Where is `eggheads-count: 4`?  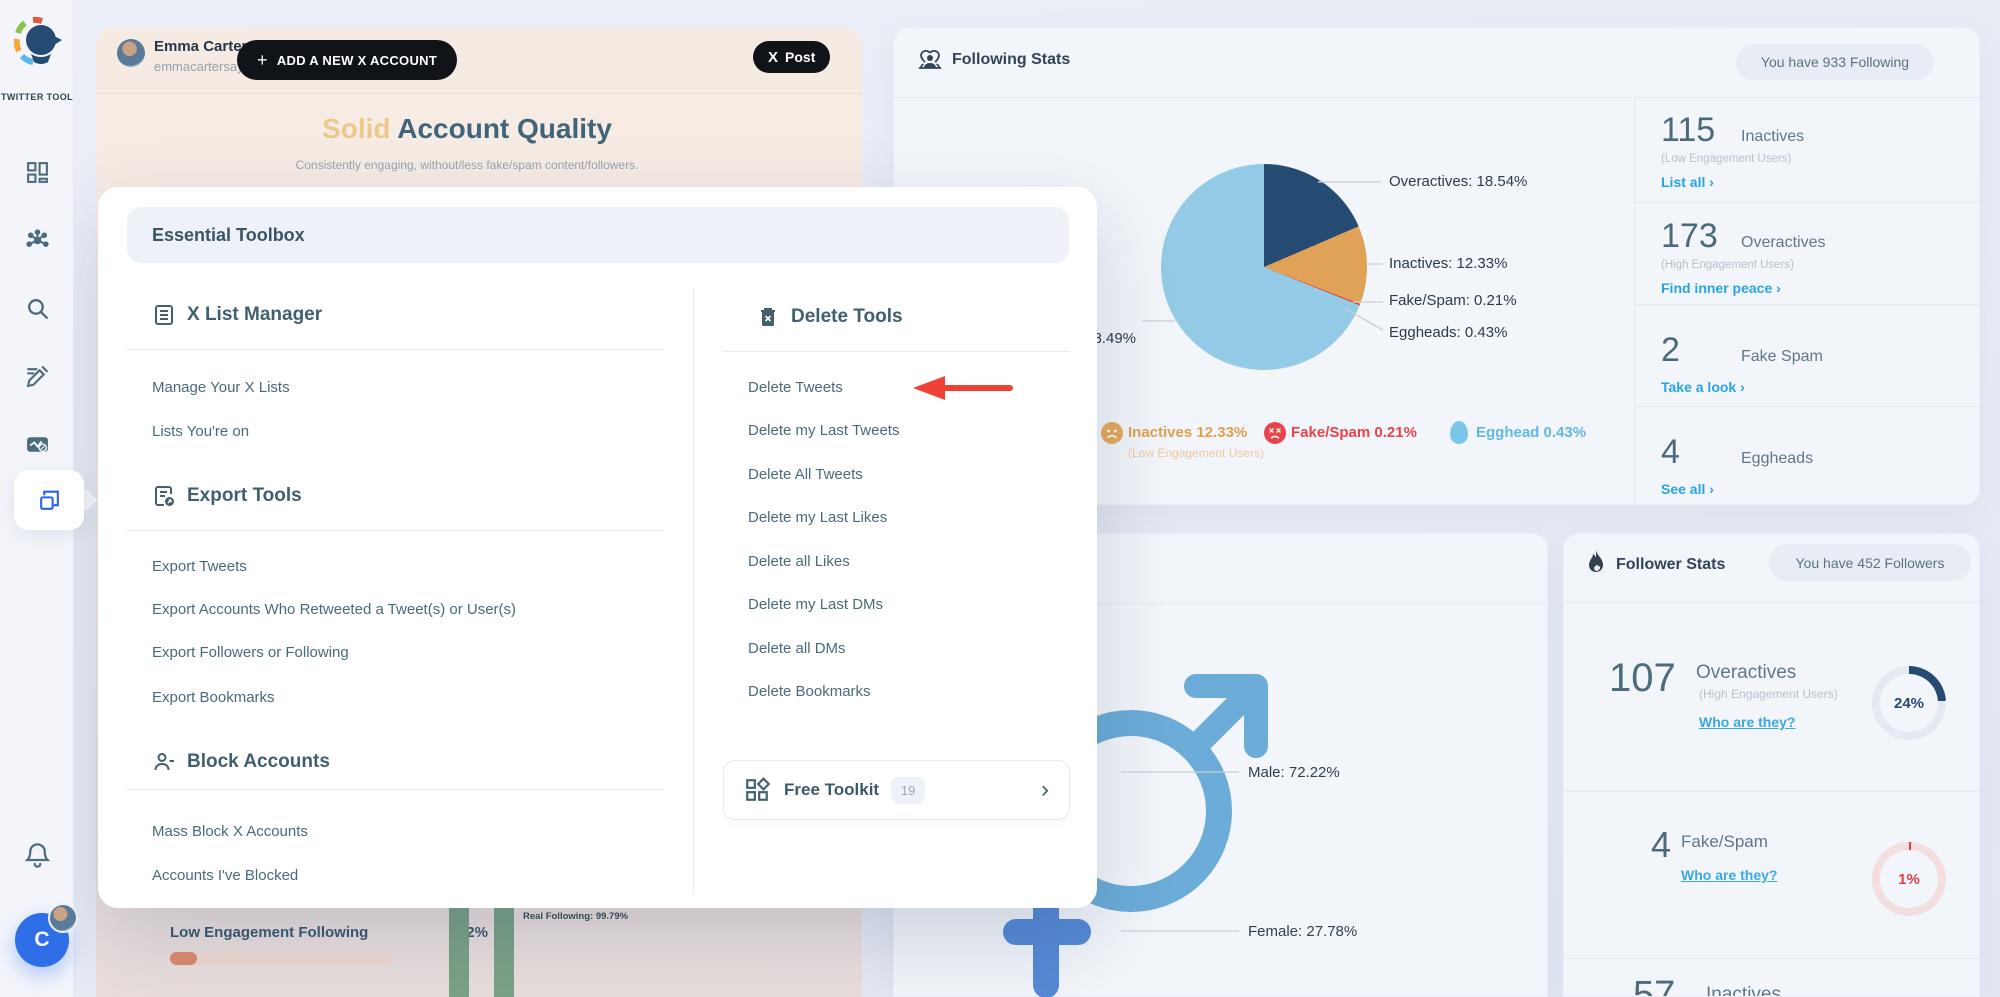 eggheads-count: 4 is located at coordinates (1670, 452).